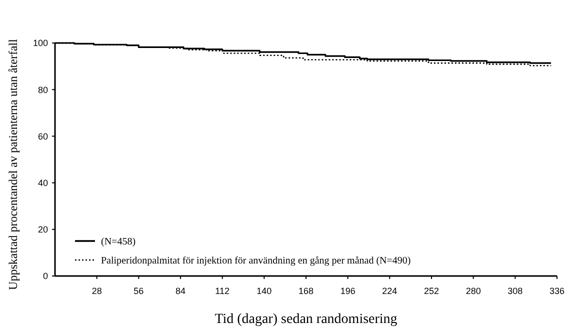 The width and height of the screenshot is (580, 334). What do you see at coordinates (43, 229) in the screenshot?
I see `y-tick-label: 20` at bounding box center [43, 229].